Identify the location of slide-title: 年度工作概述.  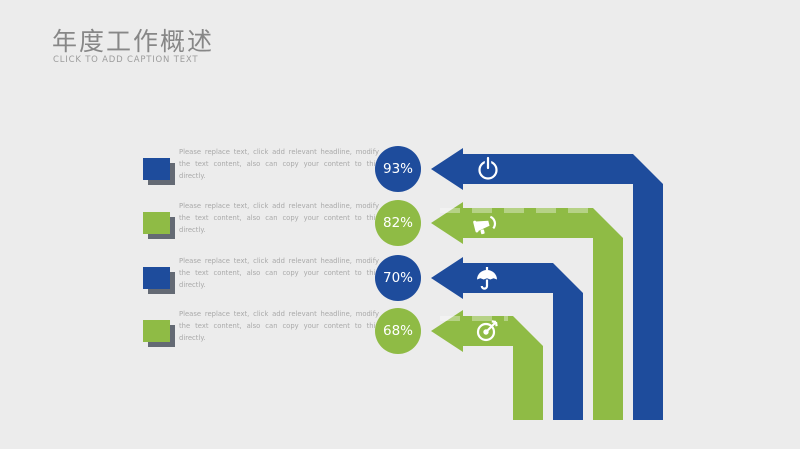
(133, 41).